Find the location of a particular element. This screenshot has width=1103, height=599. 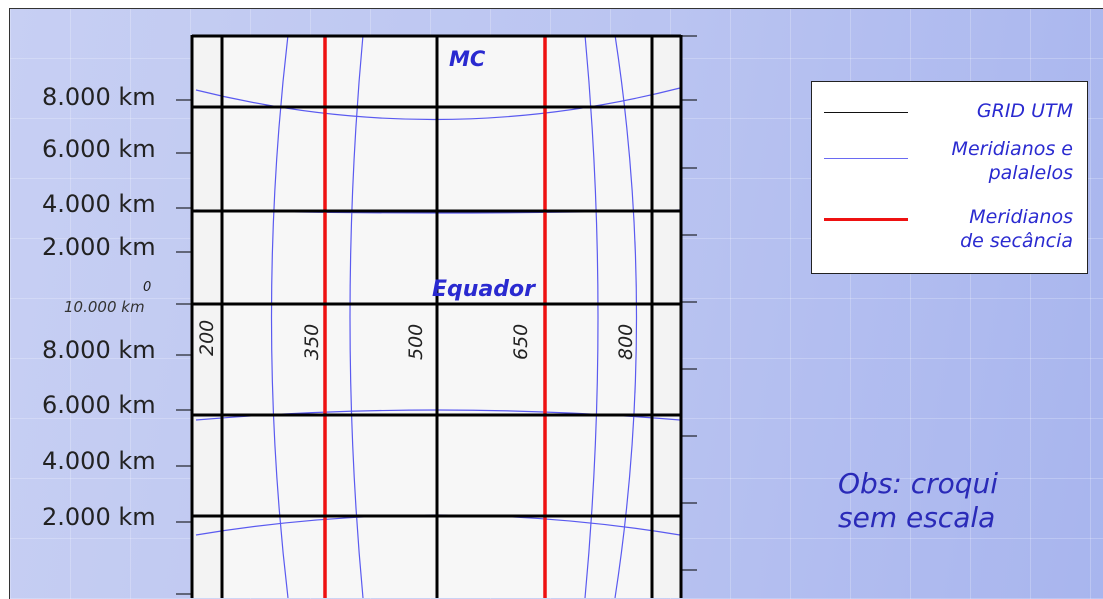

legend-label-secant-line2: de secância is located at coordinates (1016, 241).